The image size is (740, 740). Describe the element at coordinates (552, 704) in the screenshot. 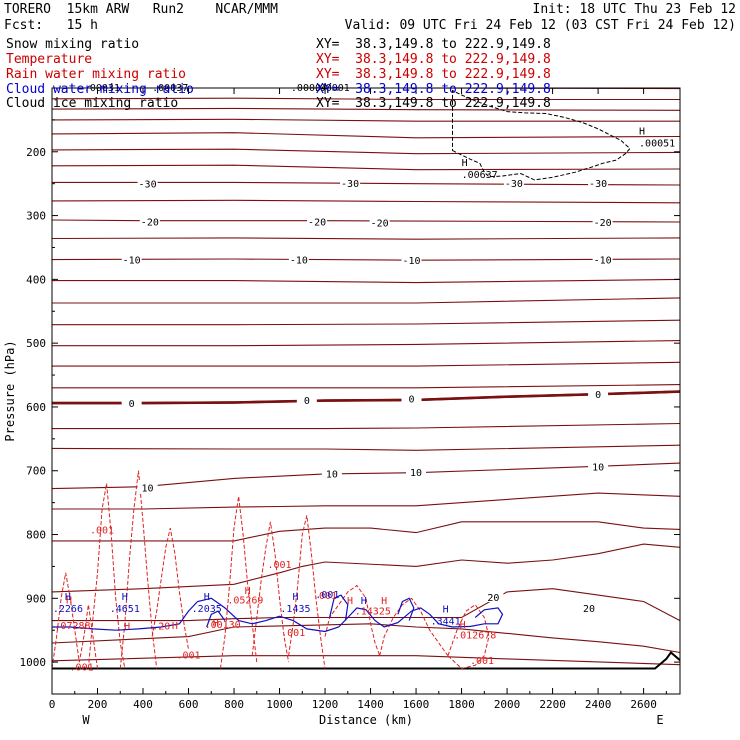

I see `x-tick-label: 2200` at that location.